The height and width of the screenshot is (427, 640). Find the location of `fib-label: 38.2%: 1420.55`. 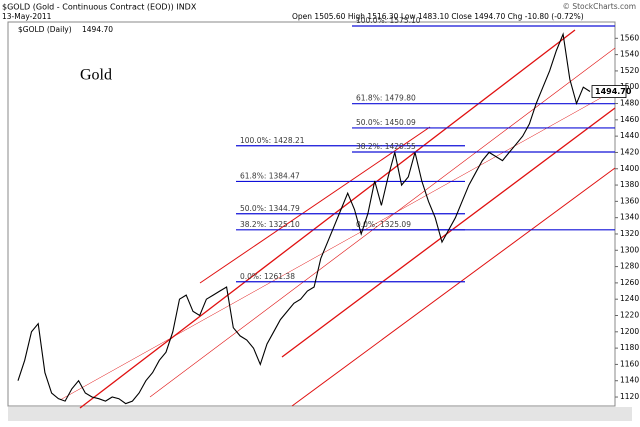

fib-label: 38.2%: 1420.55 is located at coordinates (386, 146).